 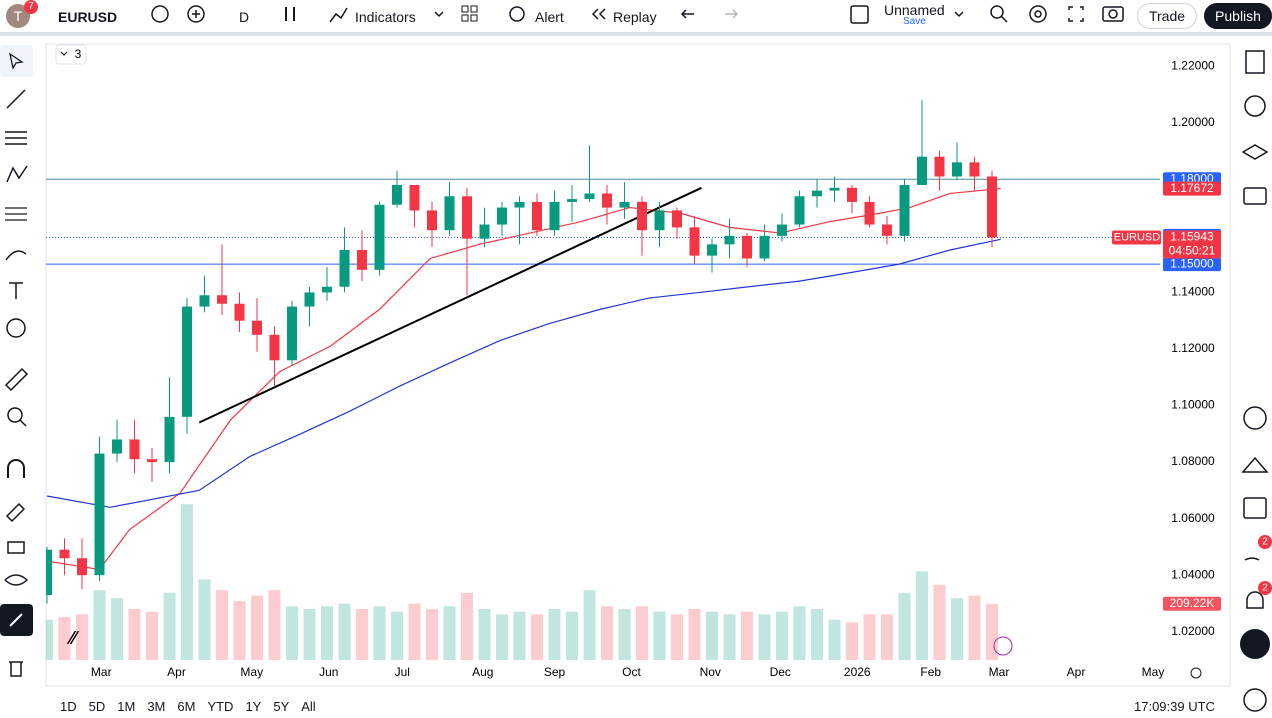 I want to click on y-tick-label: 1.08000, so click(x=1193, y=461).